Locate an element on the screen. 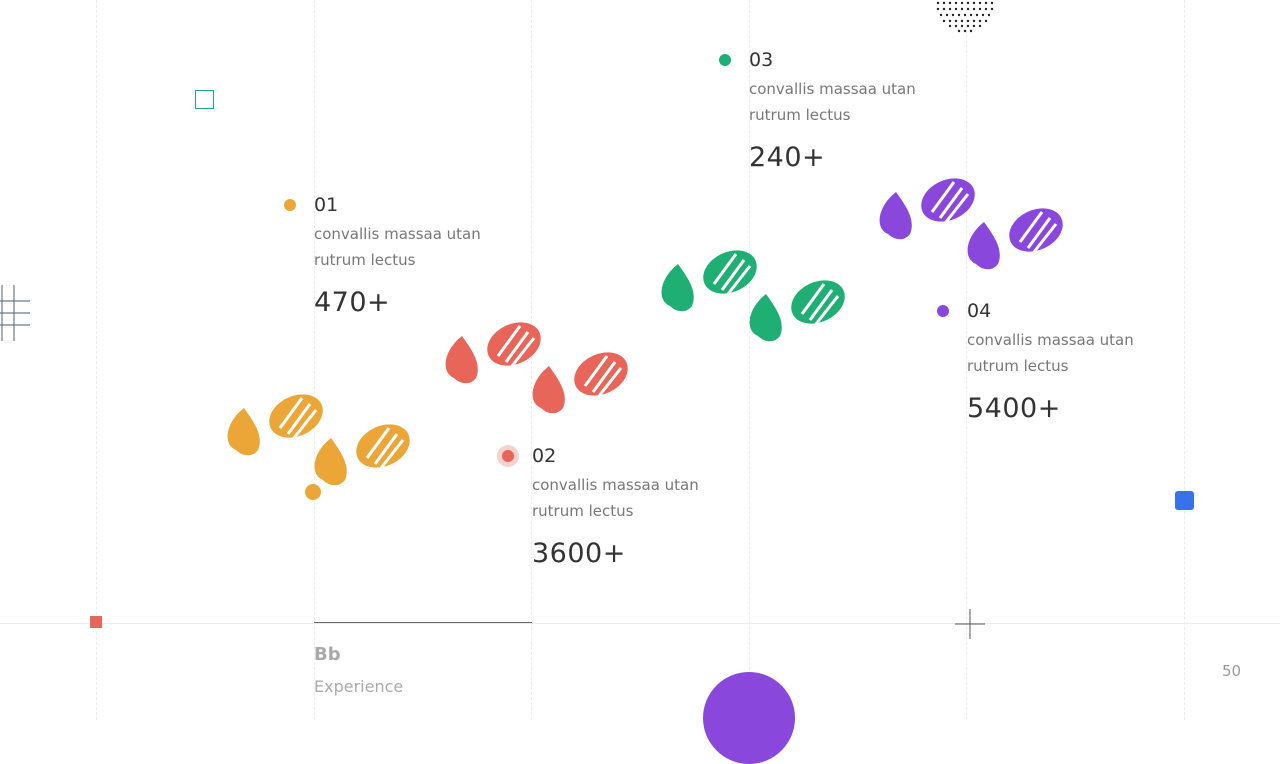 This screenshot has width=1280, height=764. plus-icon is located at coordinates (970, 624).